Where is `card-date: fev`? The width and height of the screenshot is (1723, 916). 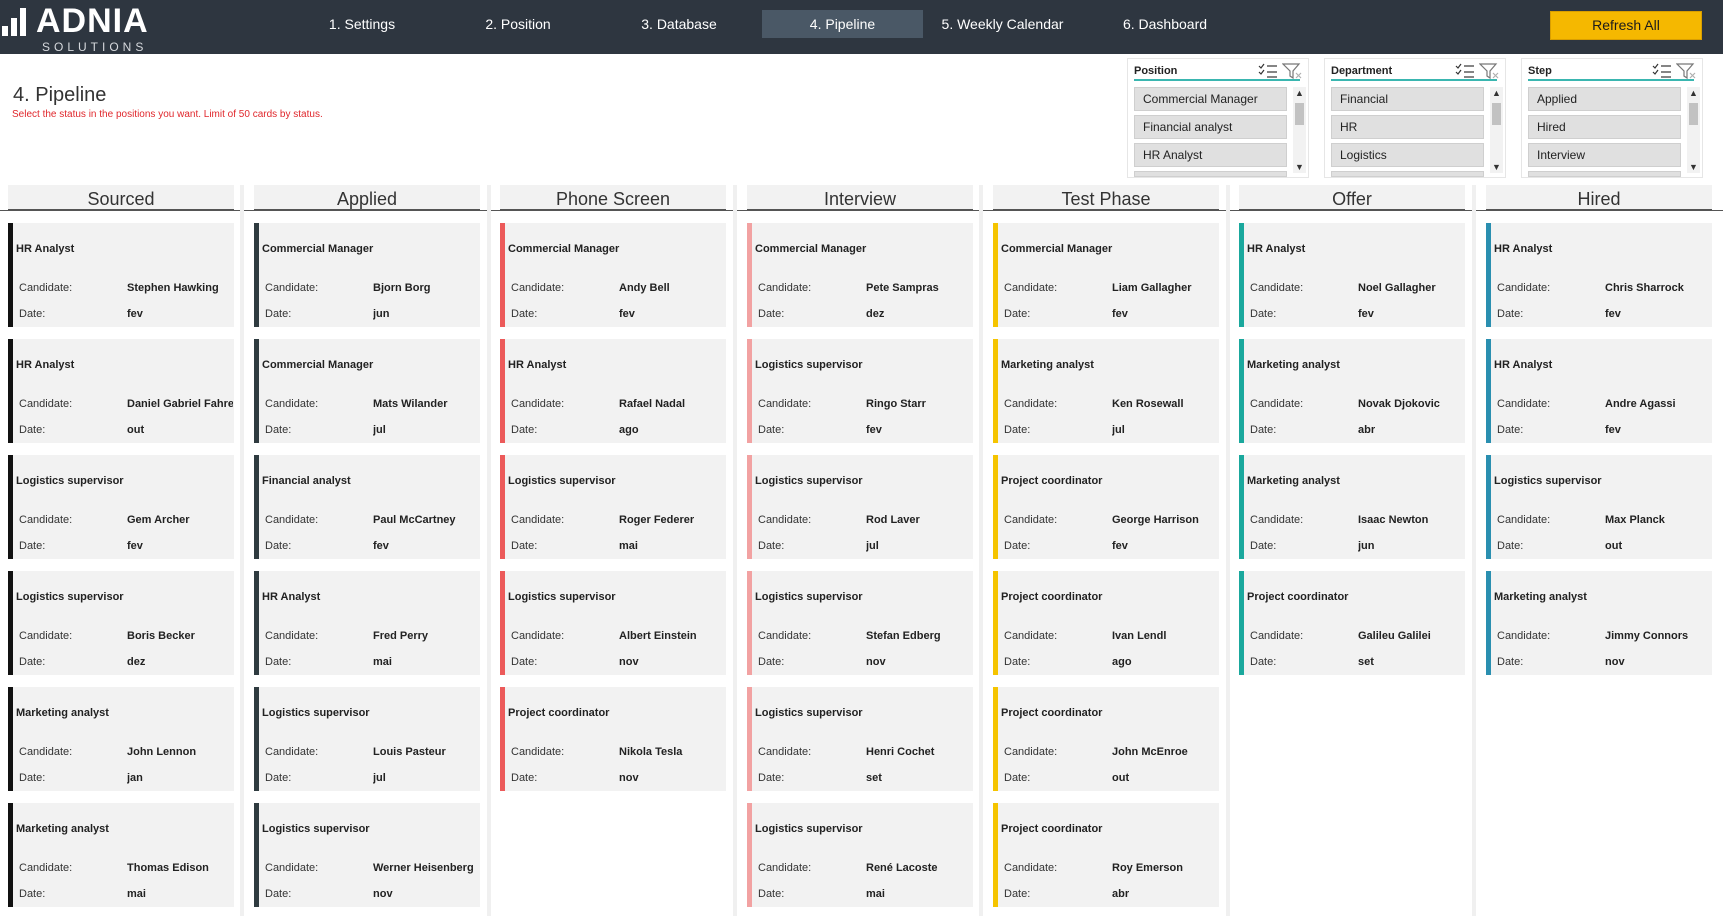 card-date: fev is located at coordinates (627, 314).